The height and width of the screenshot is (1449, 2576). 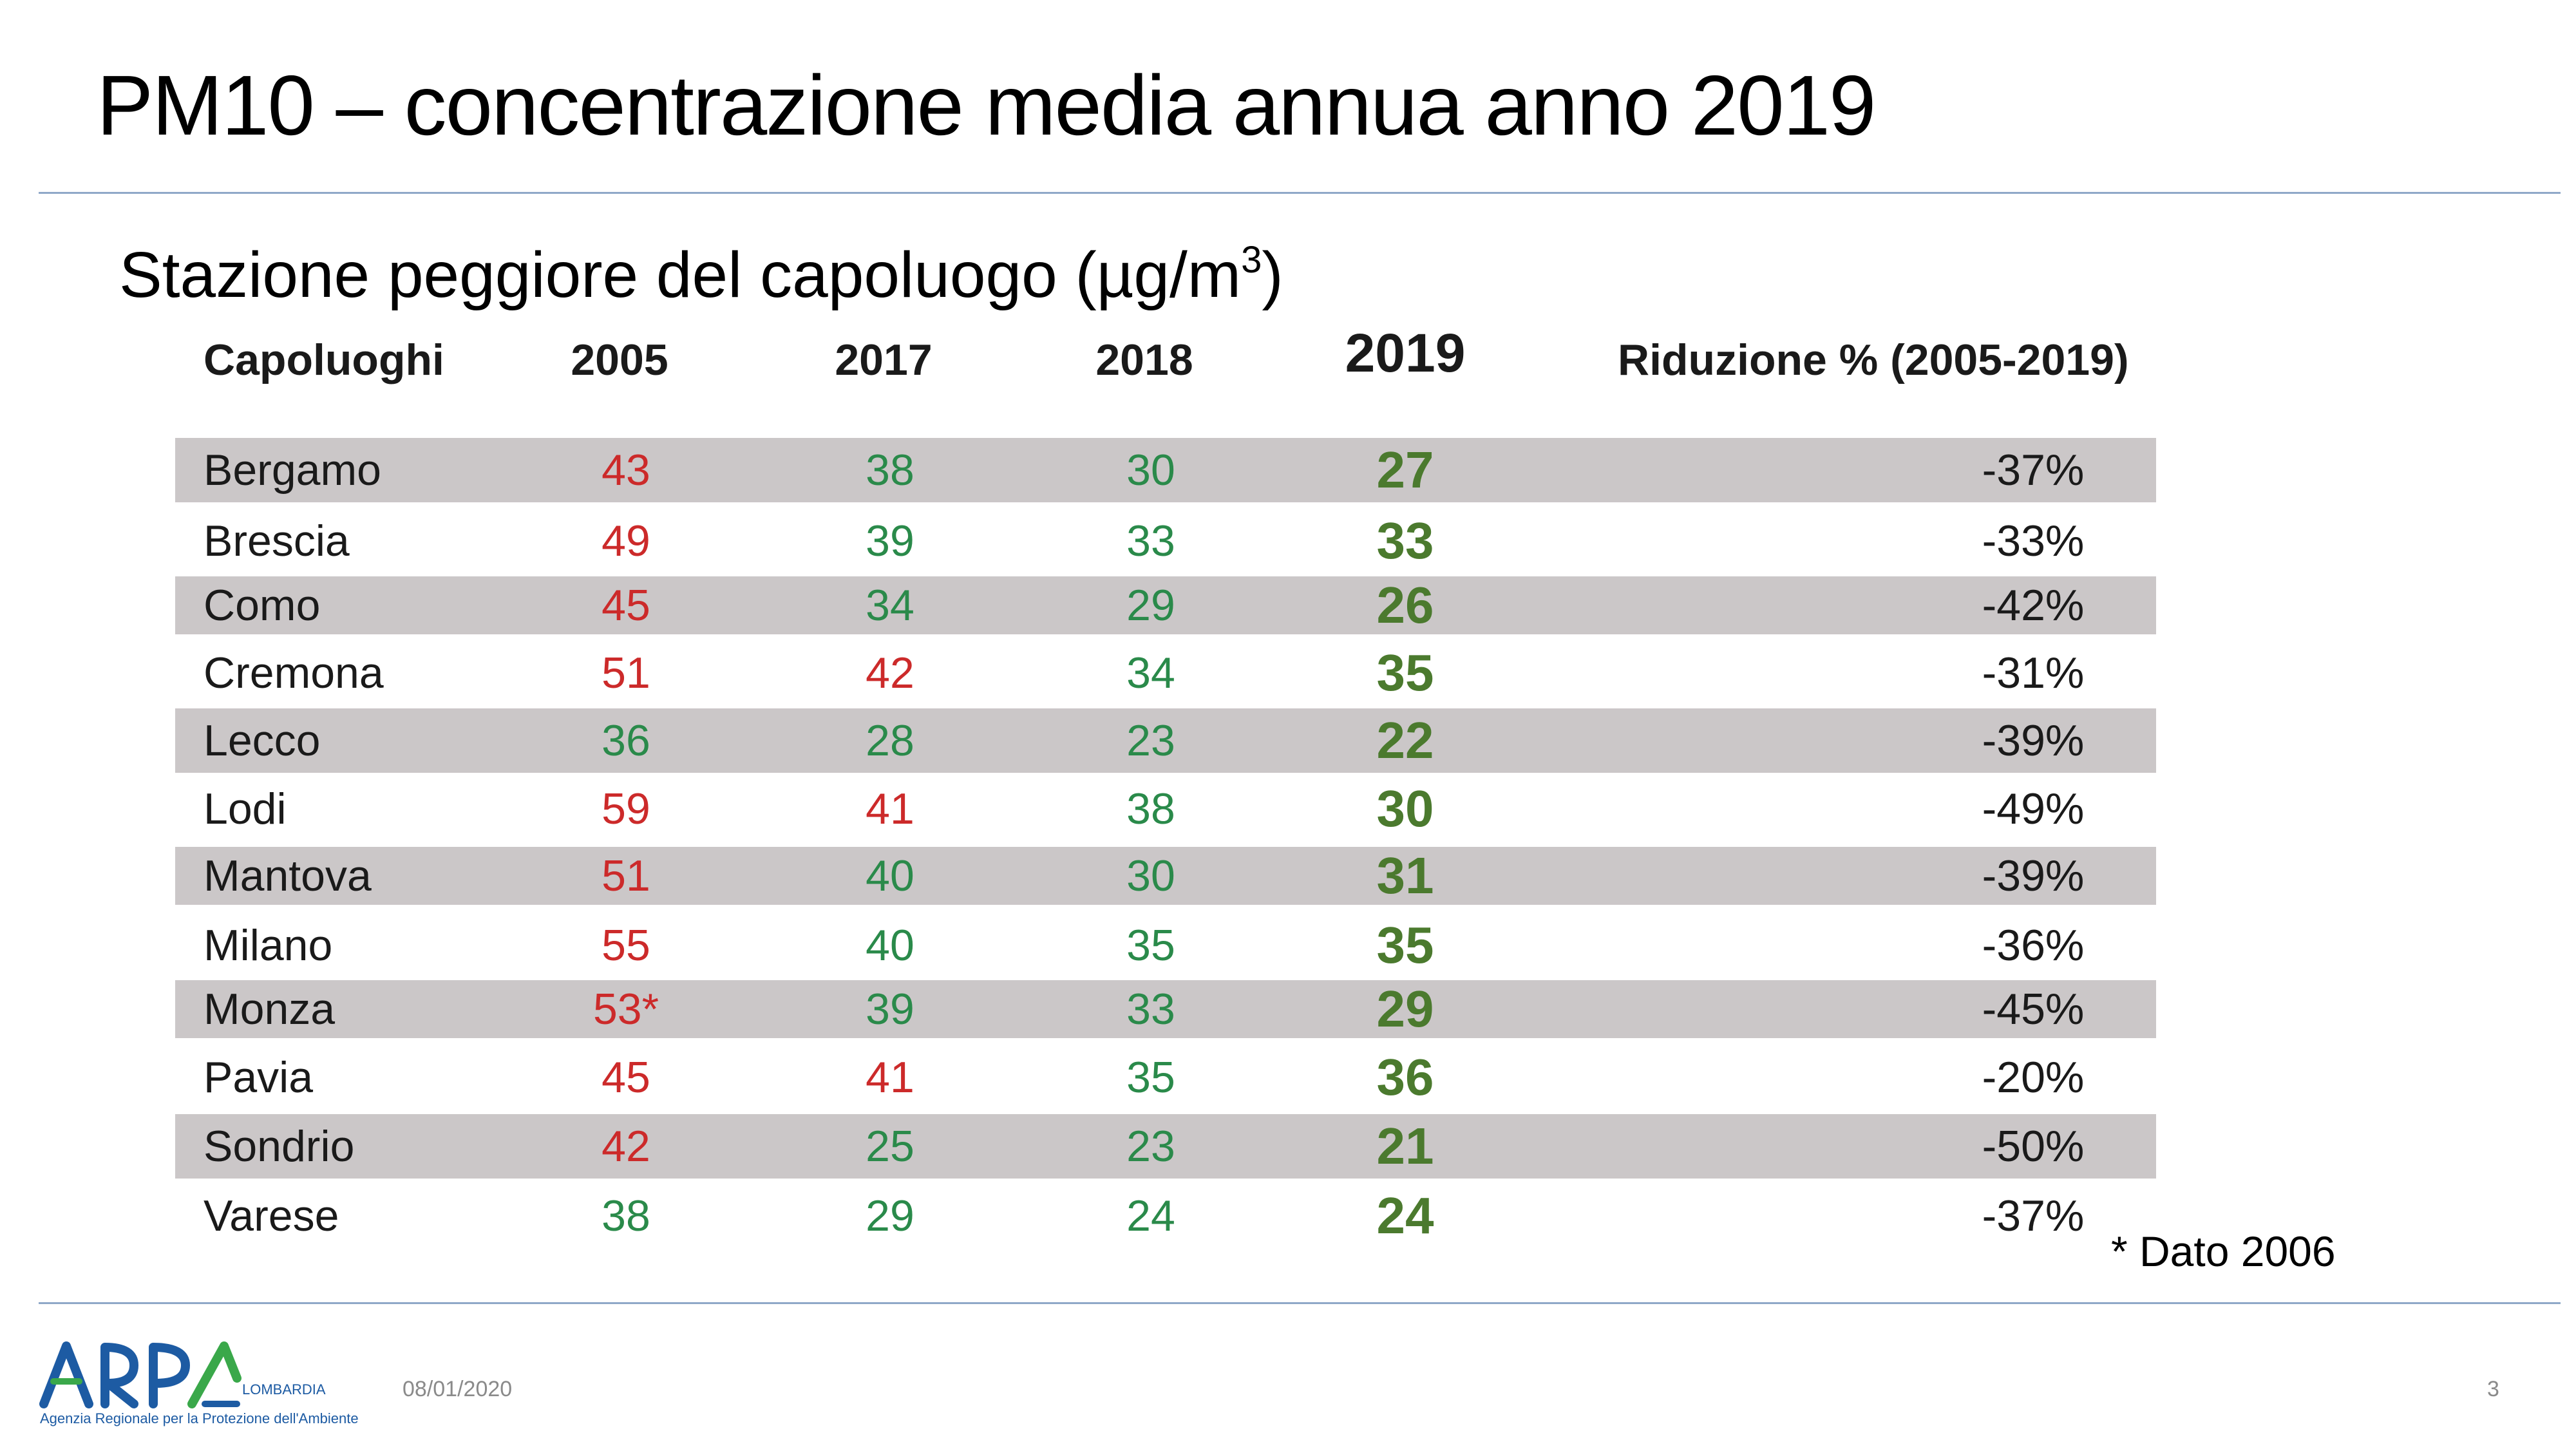 I want to click on cell-city: Varese, so click(x=271, y=1215).